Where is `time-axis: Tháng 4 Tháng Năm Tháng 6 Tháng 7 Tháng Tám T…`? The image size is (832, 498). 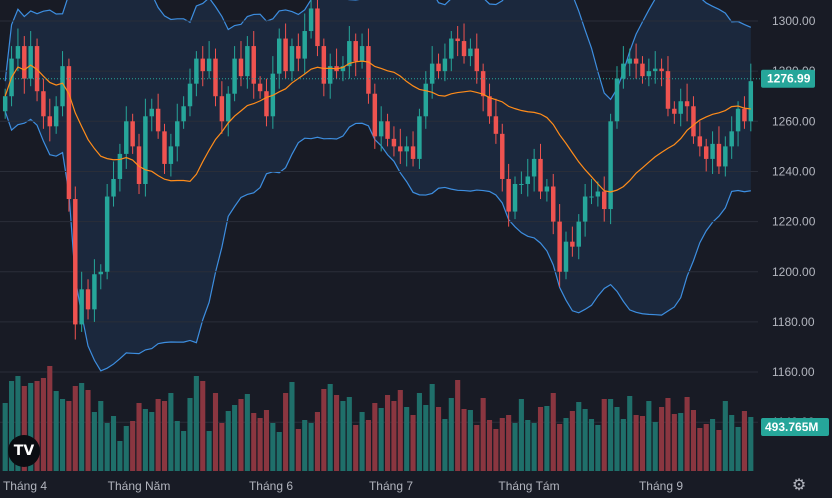
time-axis: Tháng 4 Tháng Năm Tháng 6 Tháng 7 Tháng Tám T… is located at coordinates (343, 486).